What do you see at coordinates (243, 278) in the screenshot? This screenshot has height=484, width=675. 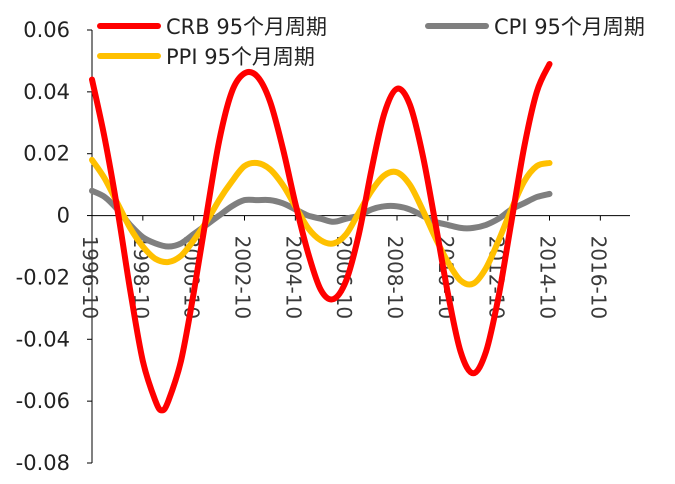 I see `x-tick-label: 2002-10` at bounding box center [243, 278].